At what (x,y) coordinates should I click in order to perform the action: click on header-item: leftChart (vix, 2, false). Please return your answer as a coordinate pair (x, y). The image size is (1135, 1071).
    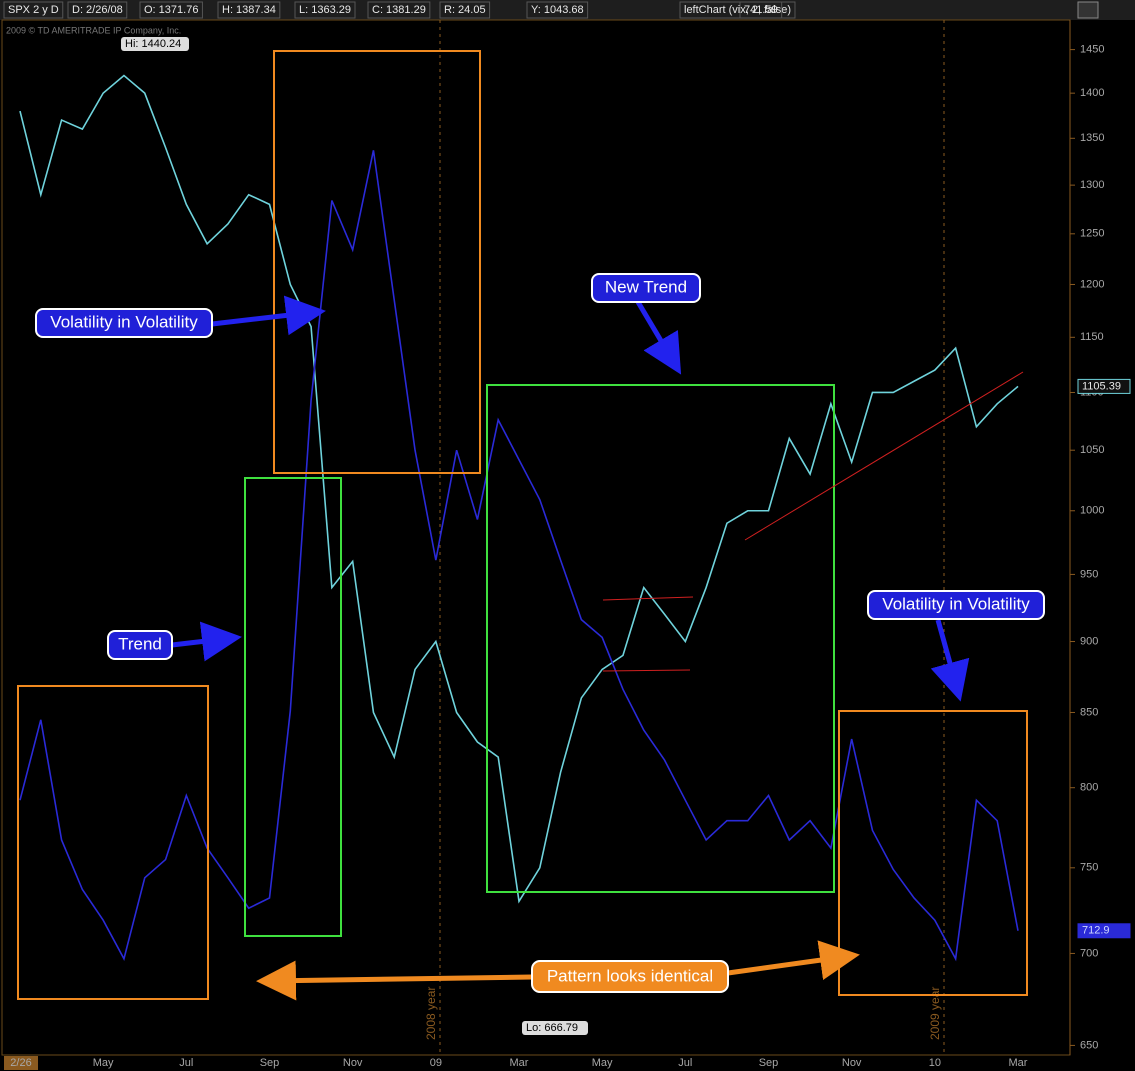
    Looking at the image, I should click on (737, 10).